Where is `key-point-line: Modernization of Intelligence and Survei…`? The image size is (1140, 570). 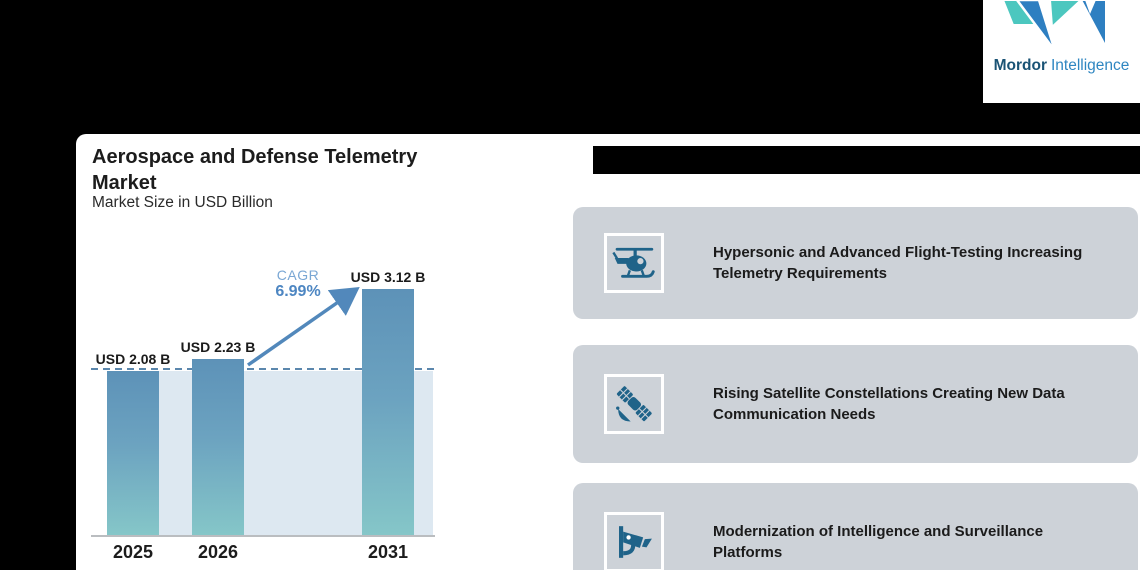
key-point-line: Modernization of Intelligence and Survei… is located at coordinates (878, 531).